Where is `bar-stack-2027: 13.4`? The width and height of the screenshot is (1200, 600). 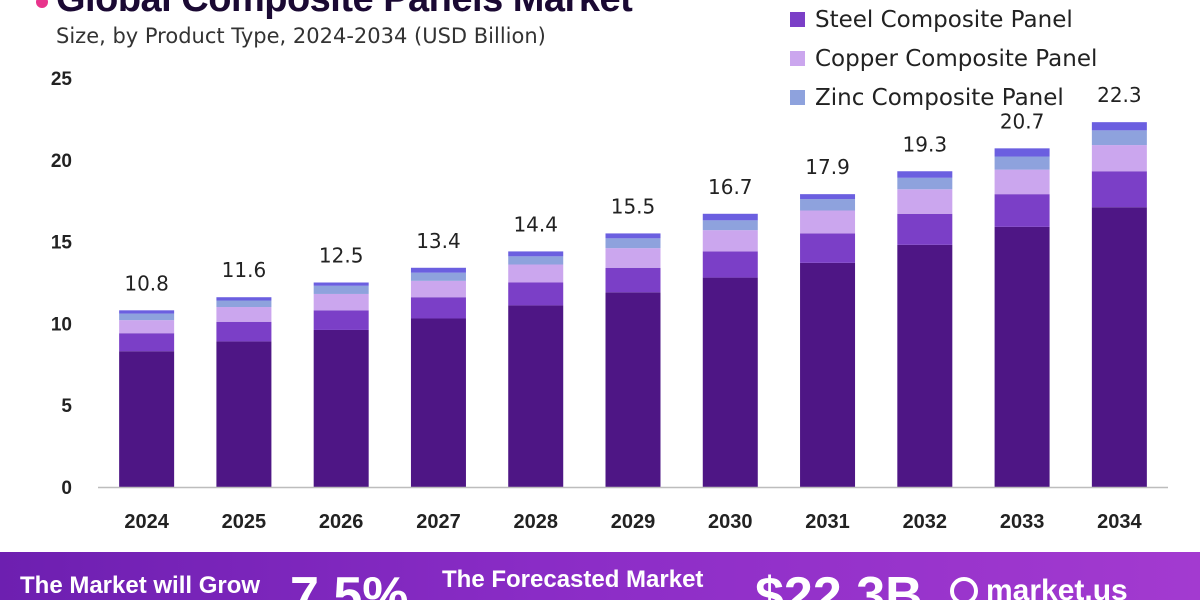 bar-stack-2027: 13.4 is located at coordinates (438, 358).